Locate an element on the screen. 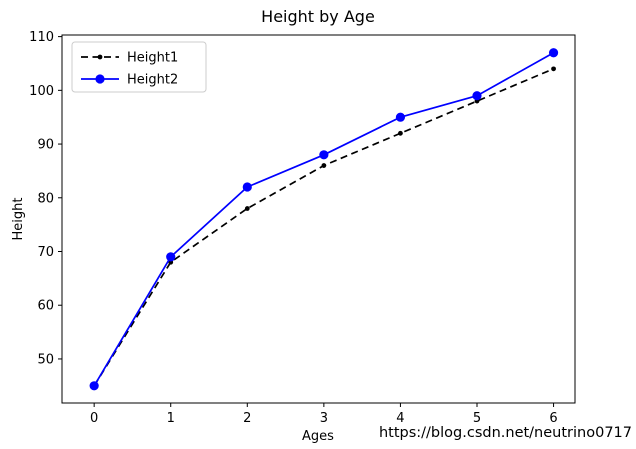  legend-item-label: Height2 is located at coordinates (152, 80).